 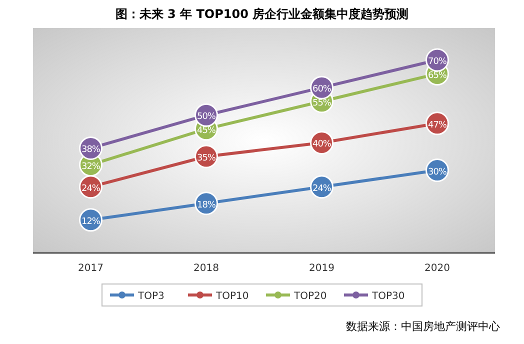 I want to click on data-label: 35%, so click(x=206, y=159).